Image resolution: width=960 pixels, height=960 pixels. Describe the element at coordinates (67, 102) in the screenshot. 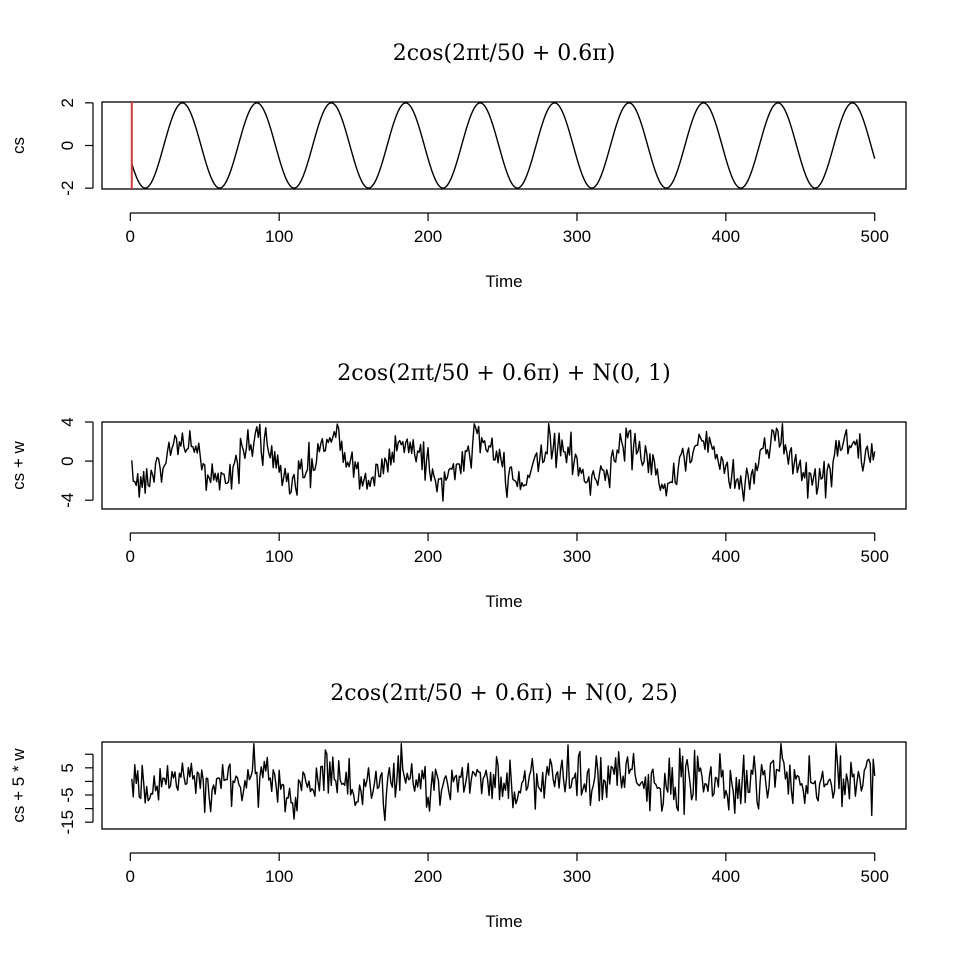

I see `y-tick-label: 2` at that location.